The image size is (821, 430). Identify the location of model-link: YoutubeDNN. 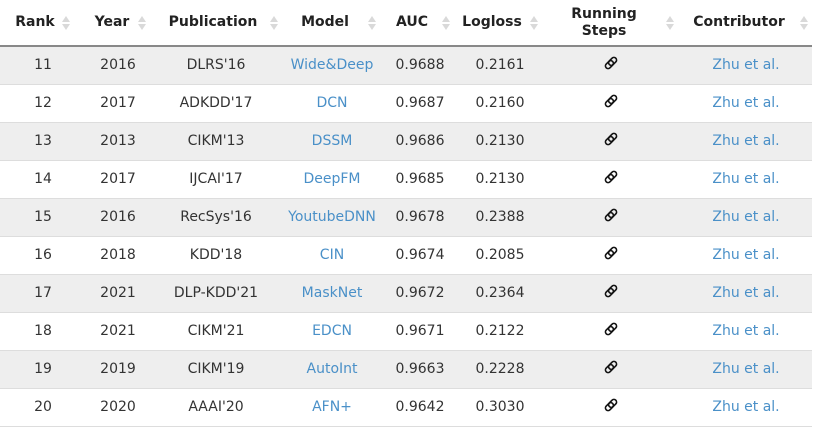
(332, 217).